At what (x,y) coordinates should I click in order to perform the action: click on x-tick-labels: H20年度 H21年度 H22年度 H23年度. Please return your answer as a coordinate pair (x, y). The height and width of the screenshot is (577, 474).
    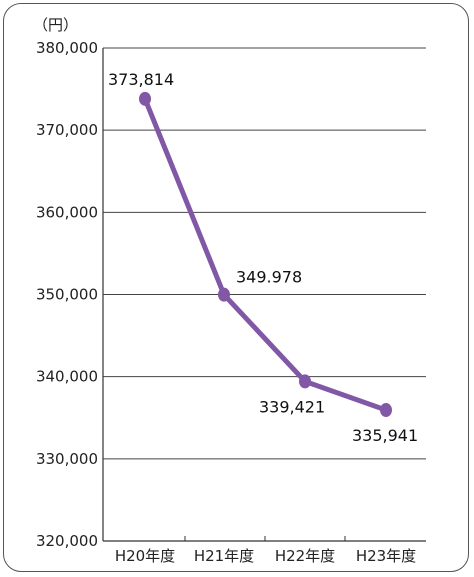
    Looking at the image, I should click on (265, 556).